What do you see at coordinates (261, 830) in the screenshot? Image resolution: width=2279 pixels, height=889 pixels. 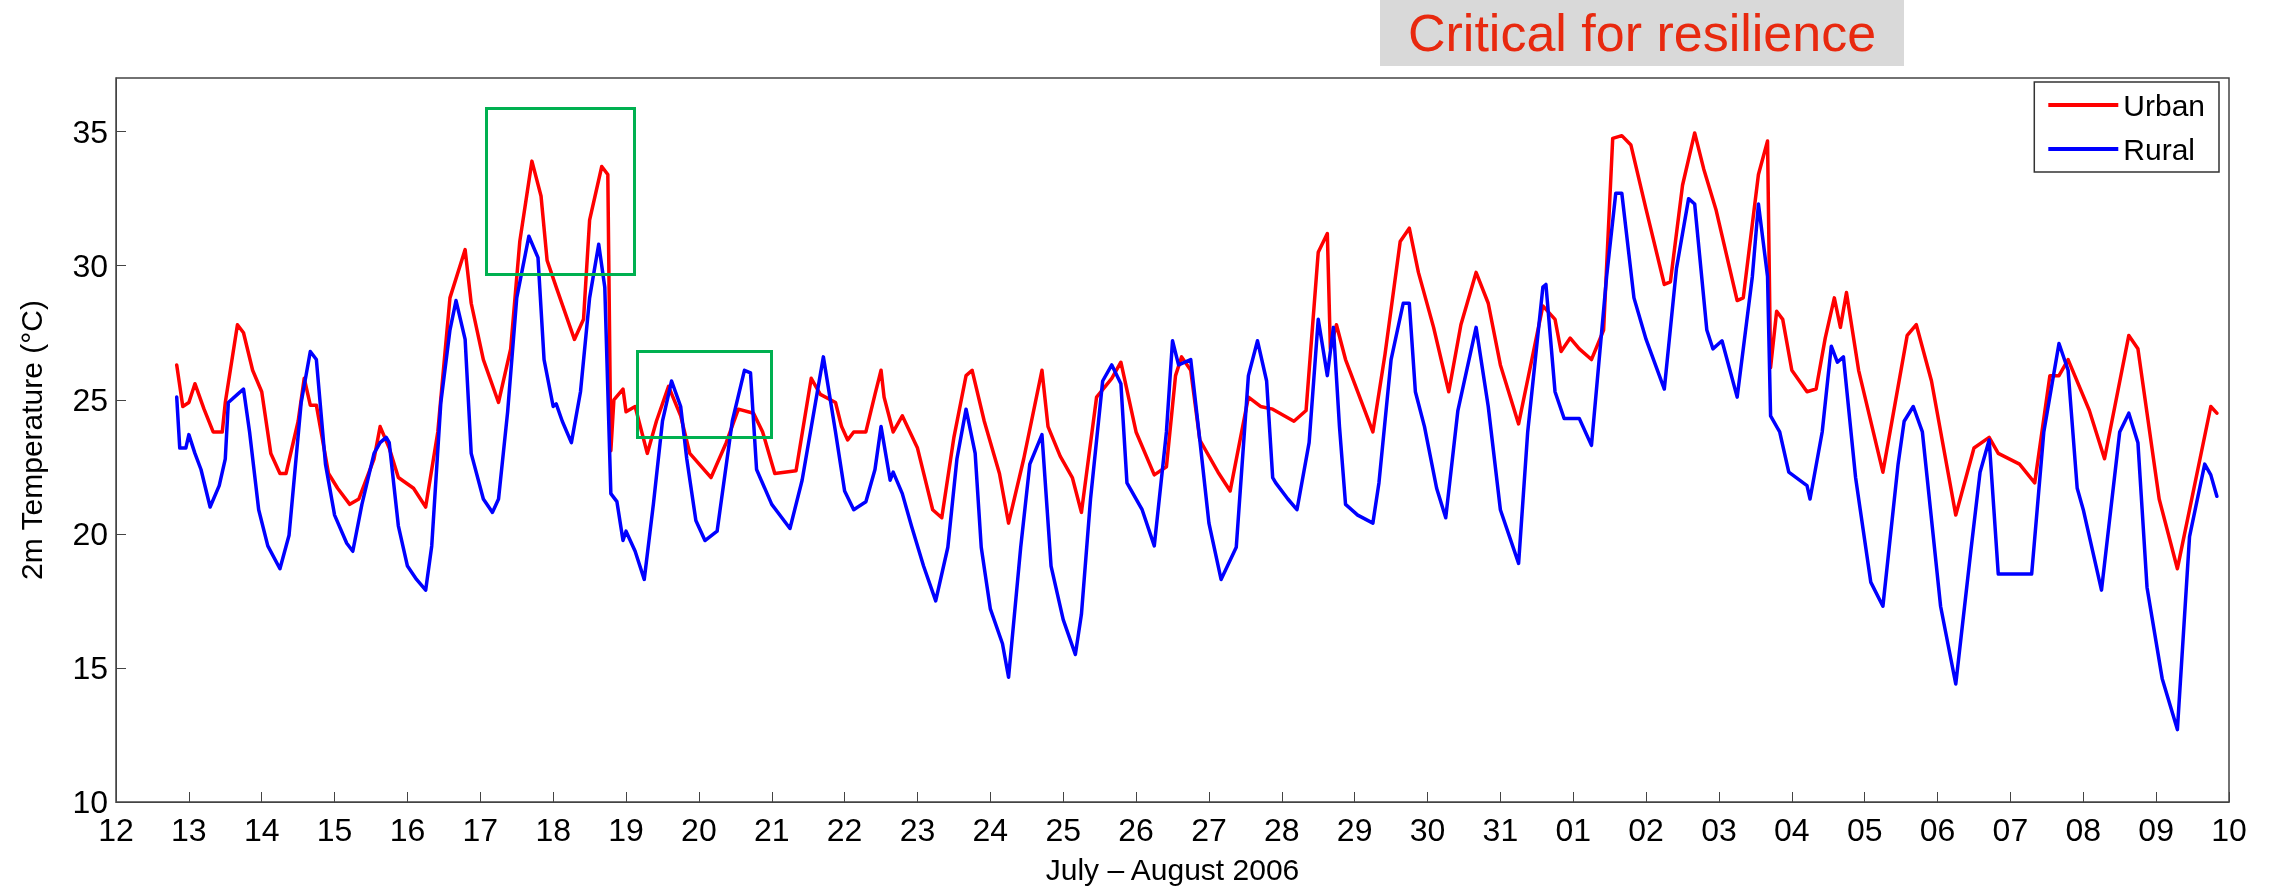 I see `x-tick-label: 14` at bounding box center [261, 830].